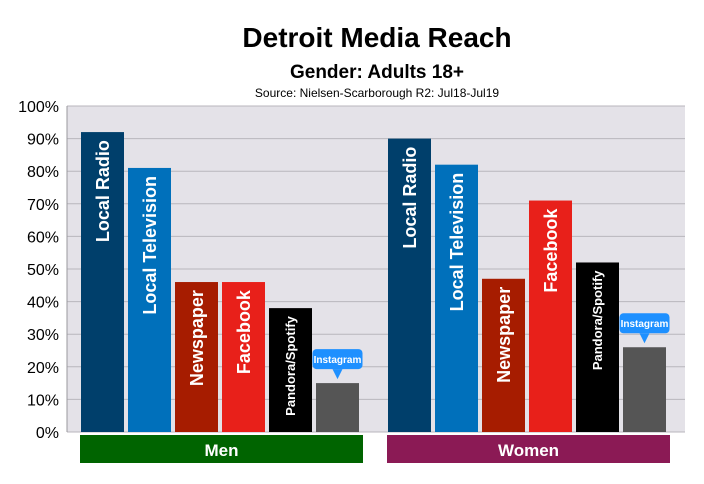 This screenshot has width=704, height=484. What do you see at coordinates (43, 270) in the screenshot?
I see `y-tick-label: 50%` at bounding box center [43, 270].